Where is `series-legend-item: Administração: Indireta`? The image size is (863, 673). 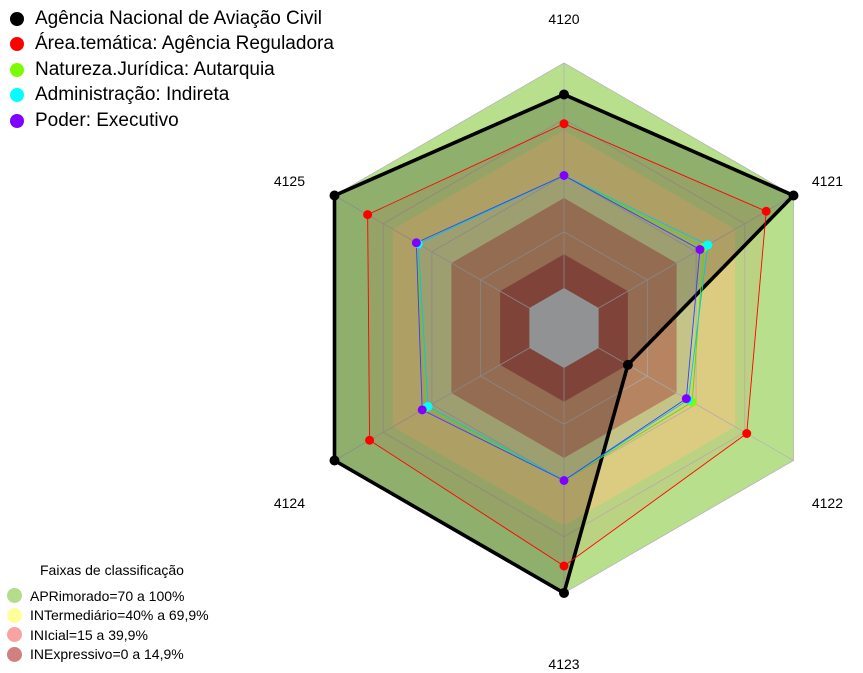
series-legend-item: Administração: Indireta is located at coordinates (172, 96).